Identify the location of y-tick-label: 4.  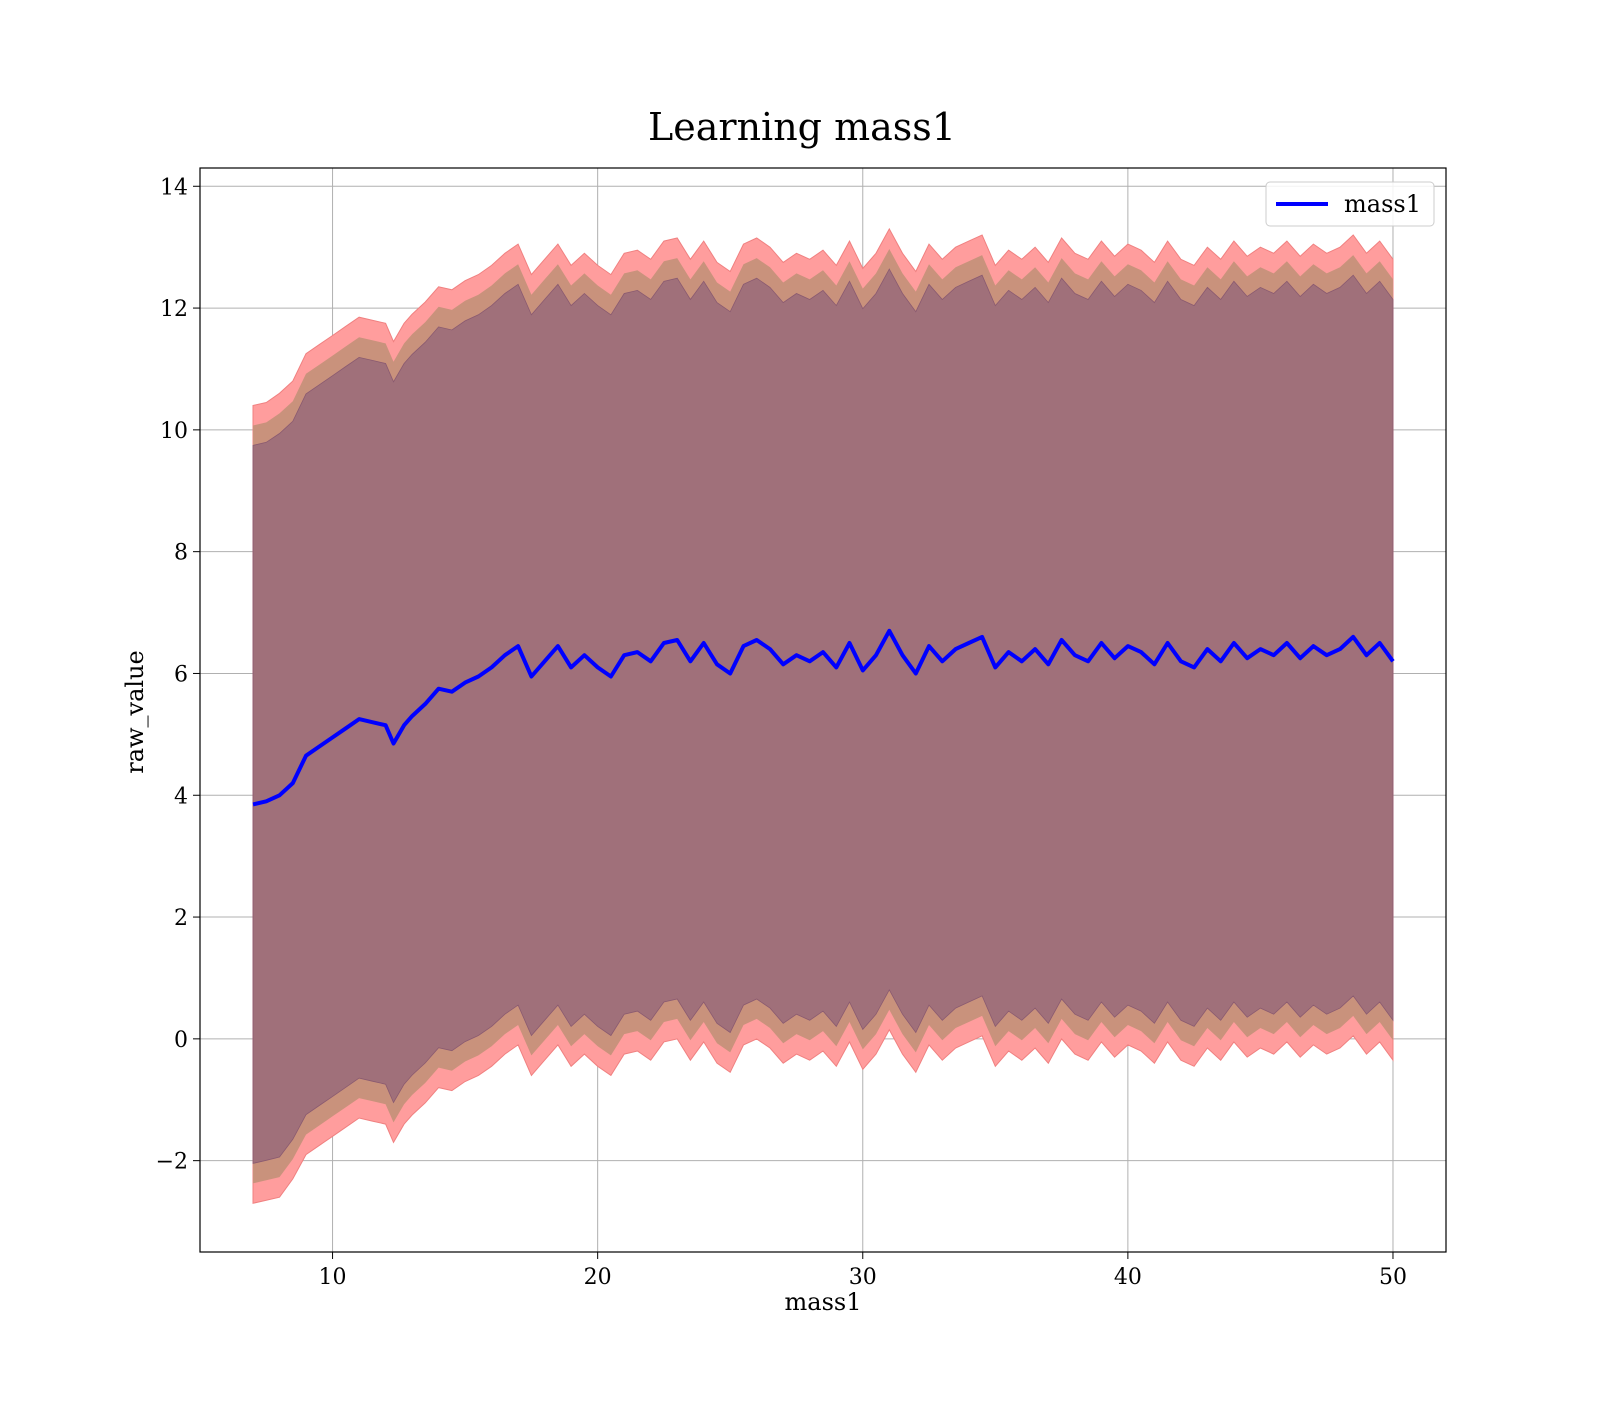
(181, 796).